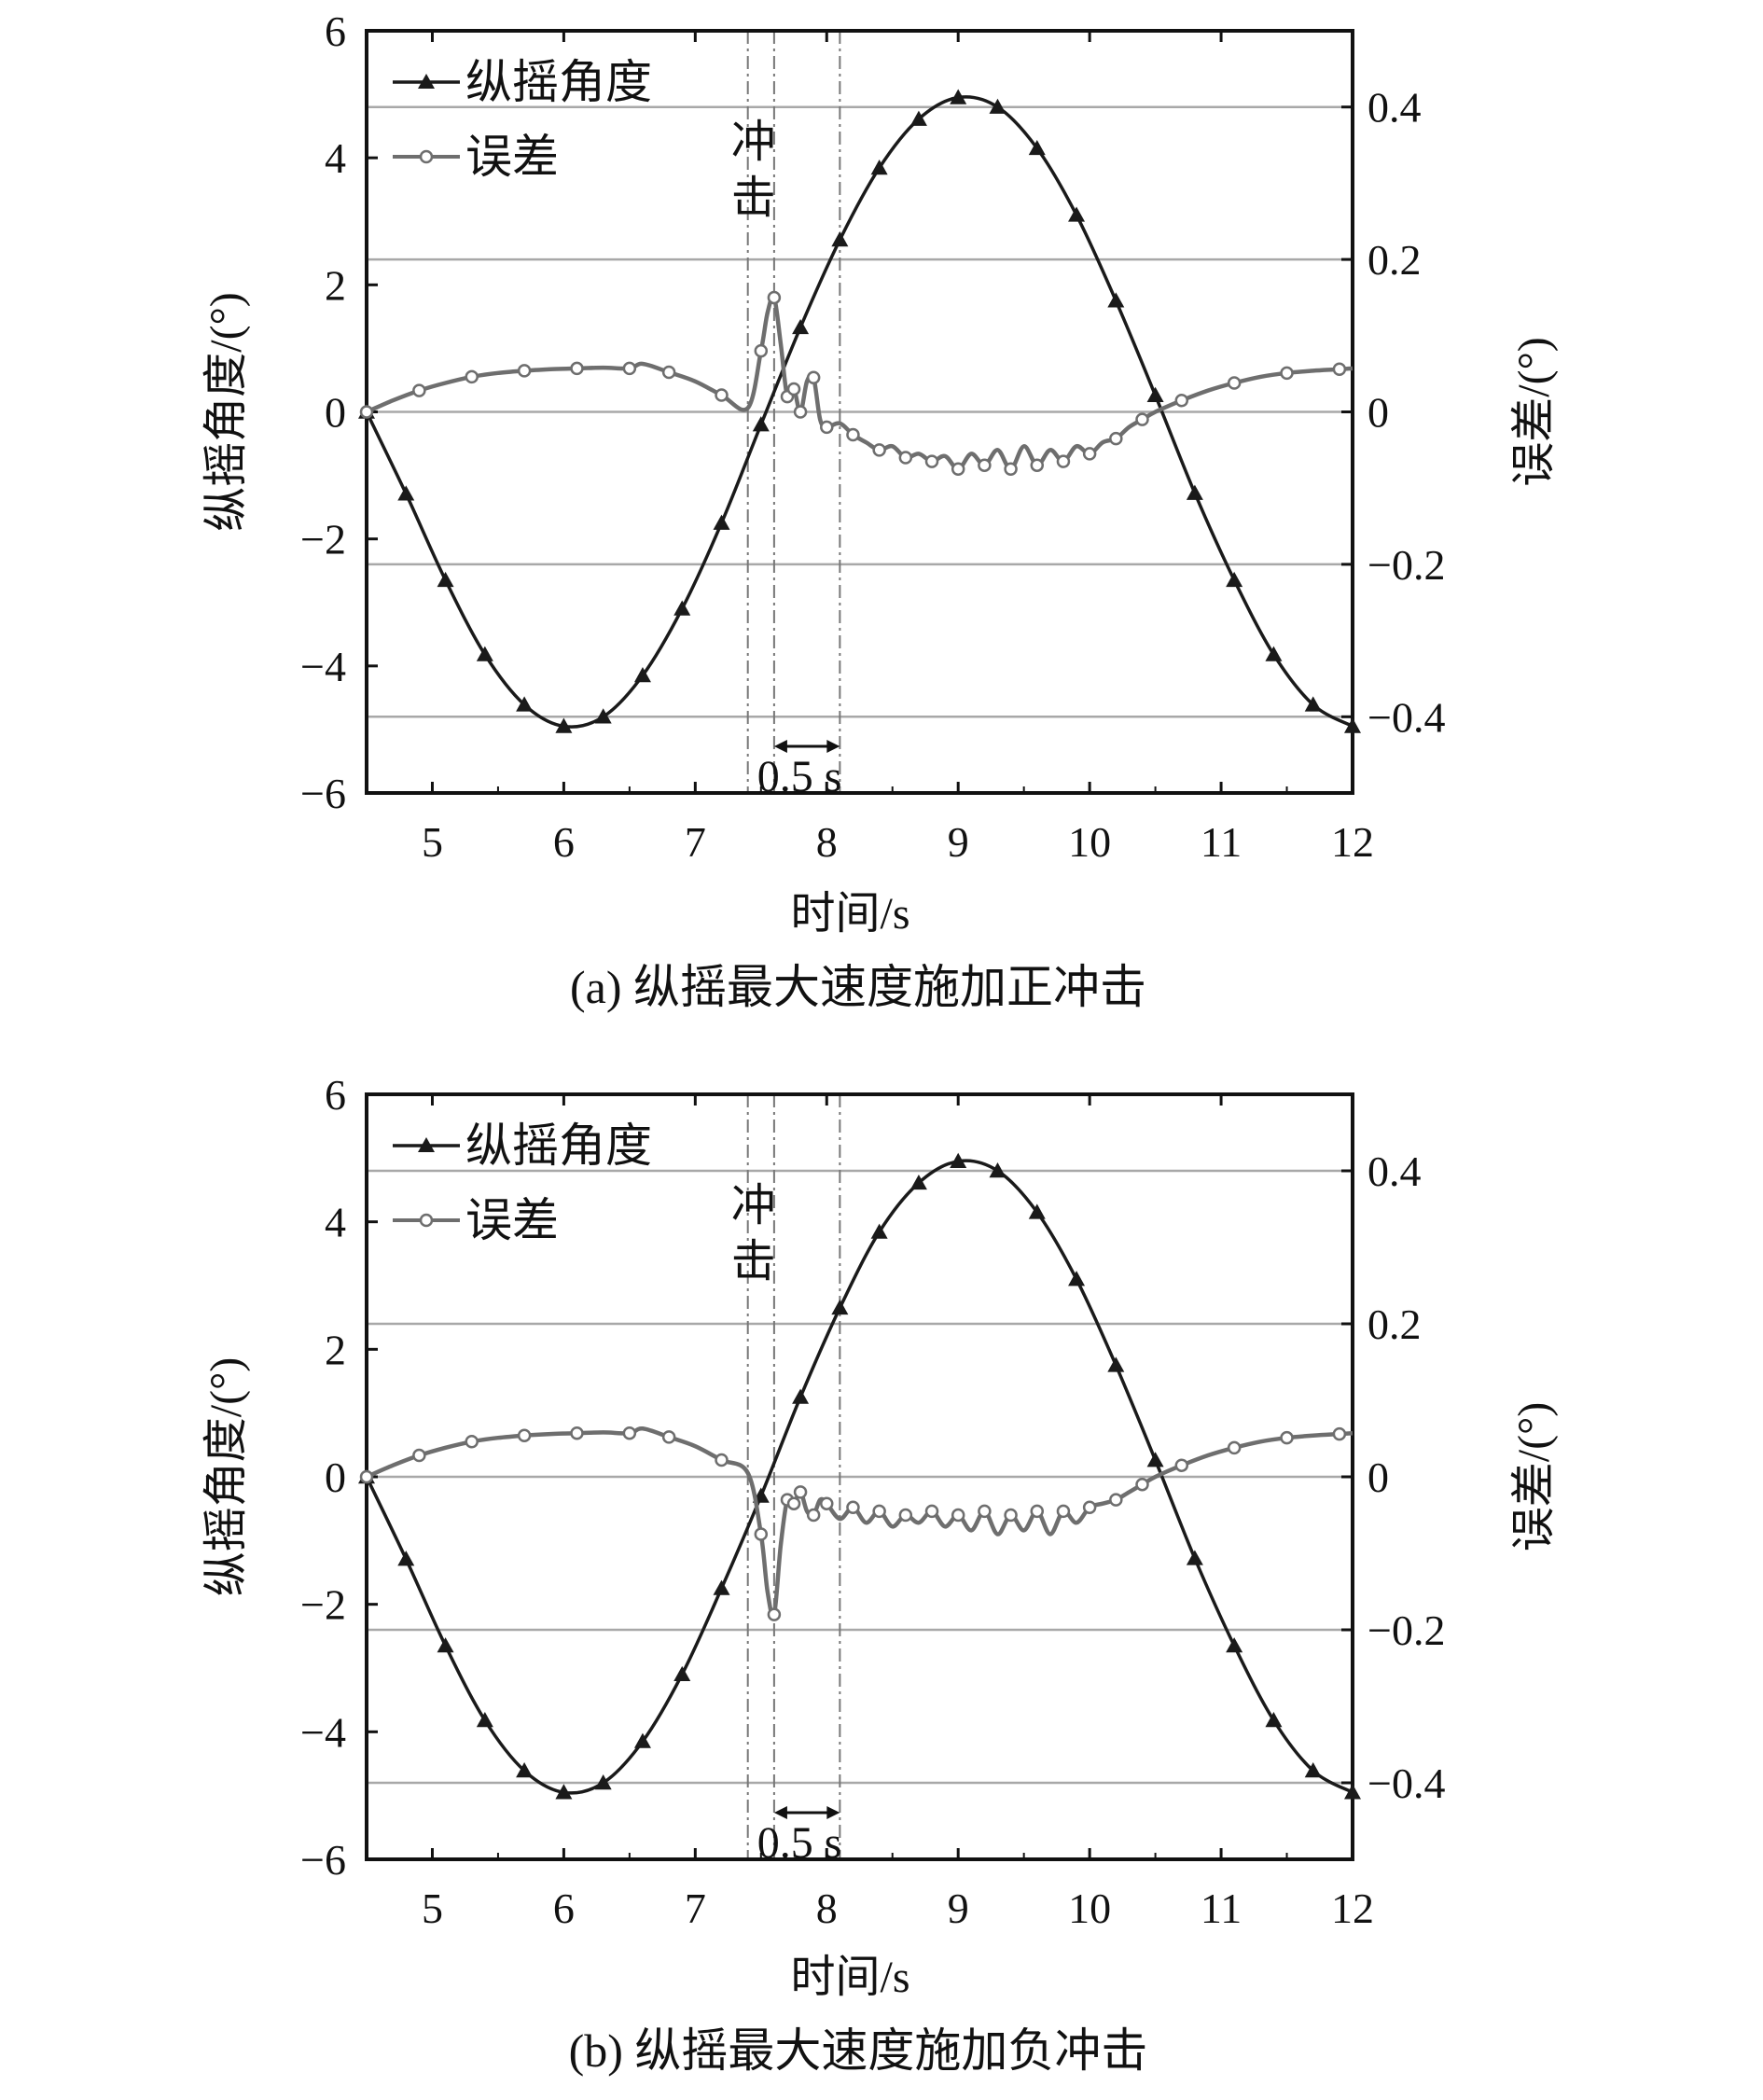  I want to click on y2-tick-label: 0.4, so click(1395, 108).